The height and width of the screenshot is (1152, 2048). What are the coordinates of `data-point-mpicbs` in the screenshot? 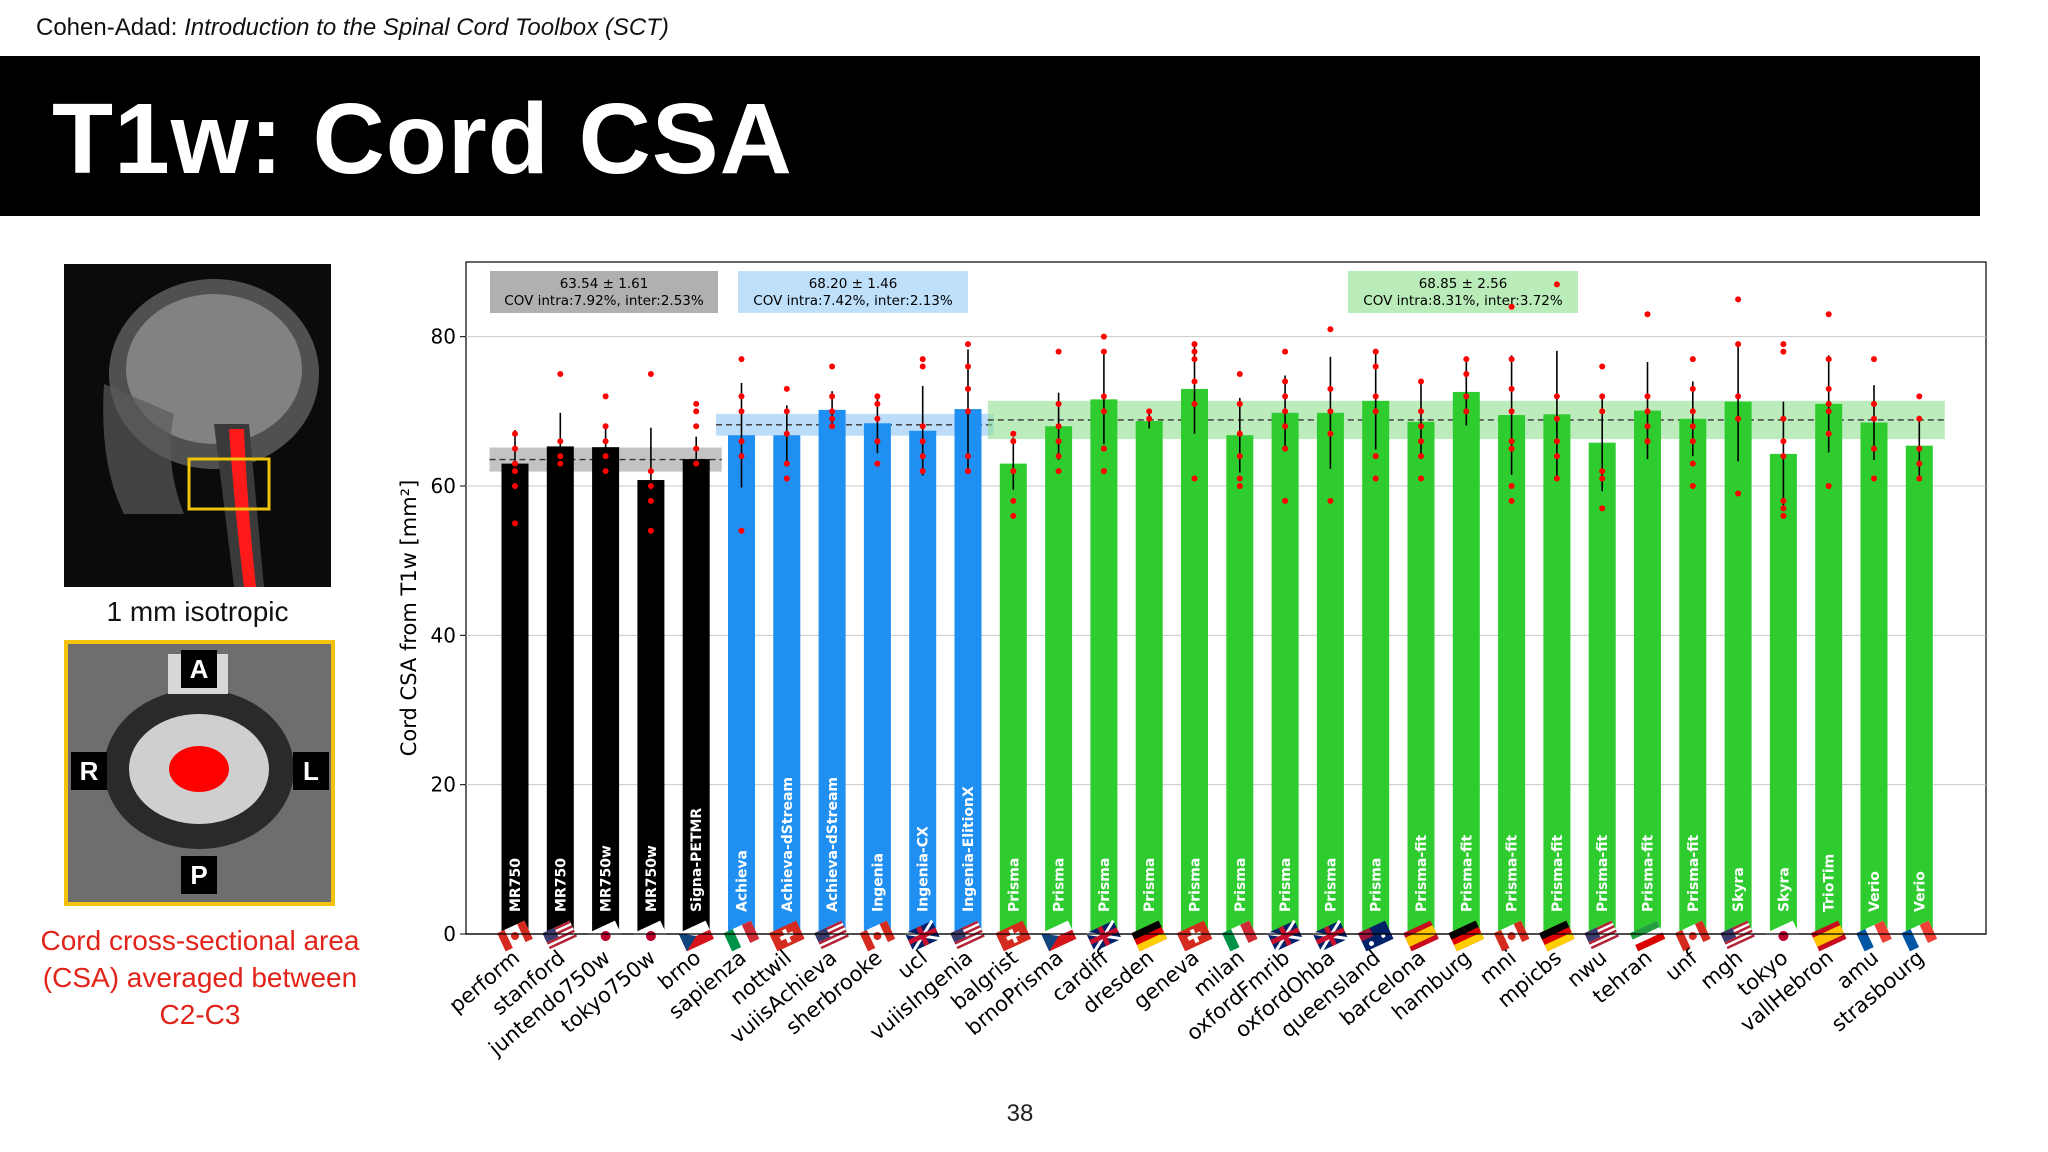 It's located at (1556, 284).